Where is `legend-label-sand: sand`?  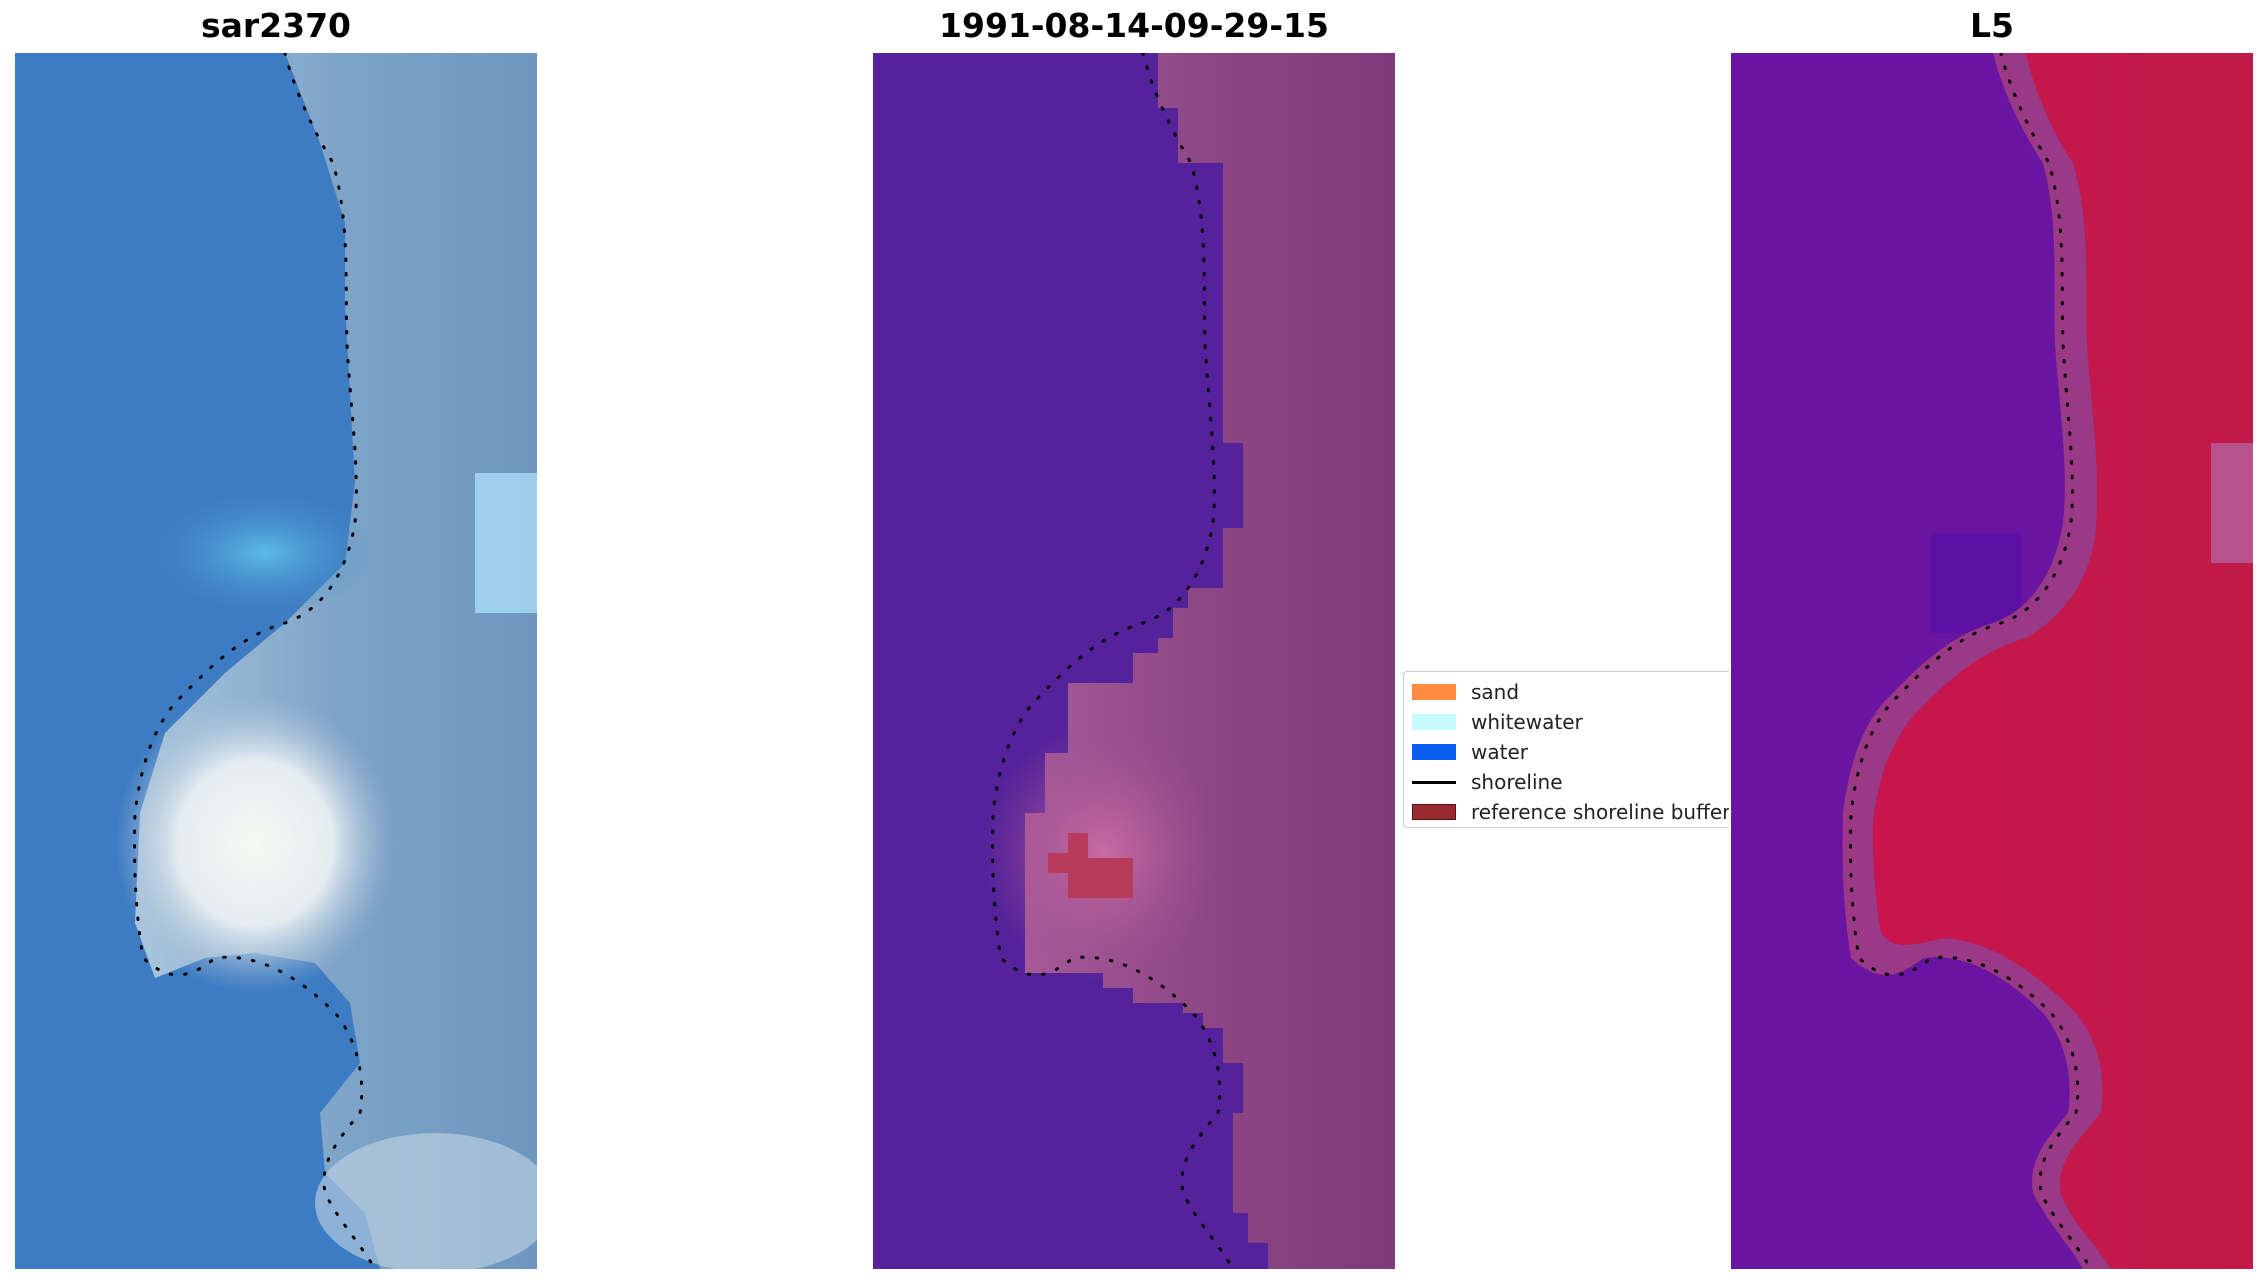 legend-label-sand: sand is located at coordinates (1495, 692).